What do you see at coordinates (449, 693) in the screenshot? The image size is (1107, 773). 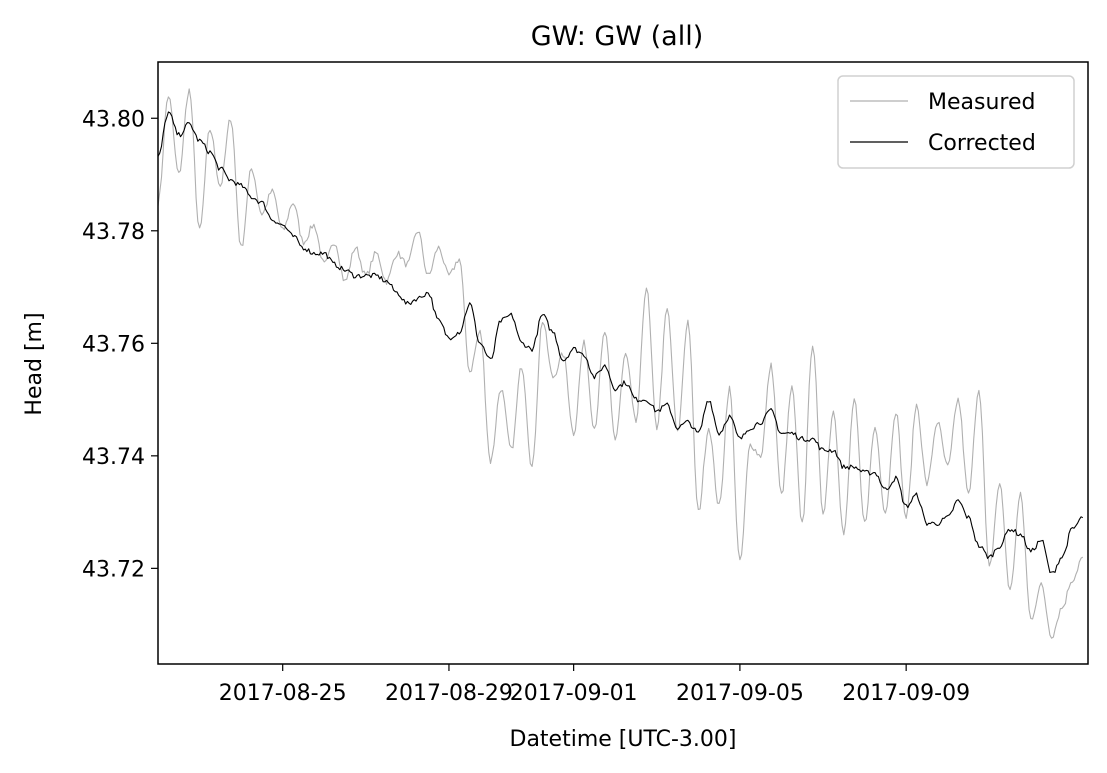 I see `x-tick-label: 2017-08-29` at bounding box center [449, 693].